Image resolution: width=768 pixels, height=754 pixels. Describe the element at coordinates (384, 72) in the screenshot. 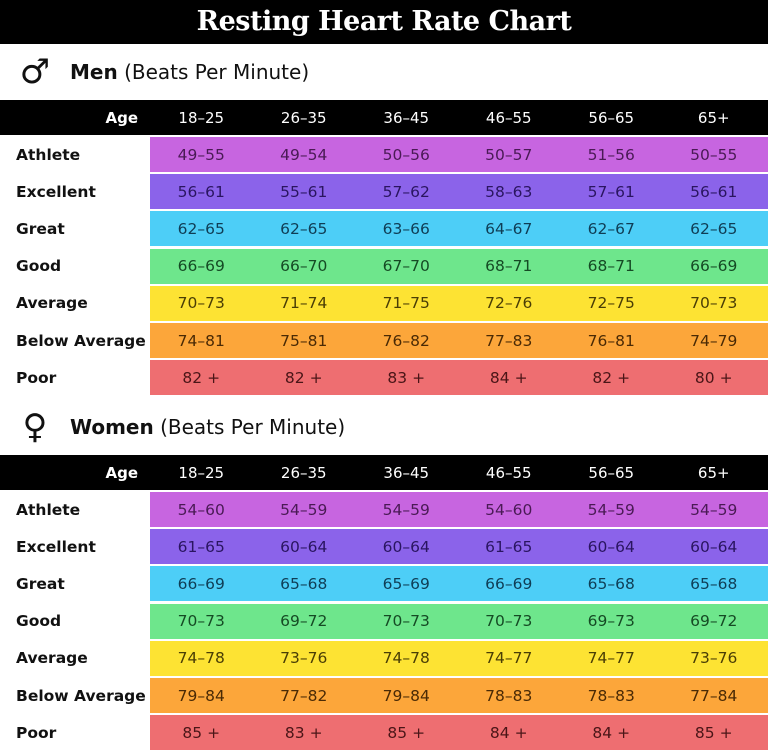

I see `men-section-heading: ♂ Men (Beats Per Minute)` at that location.